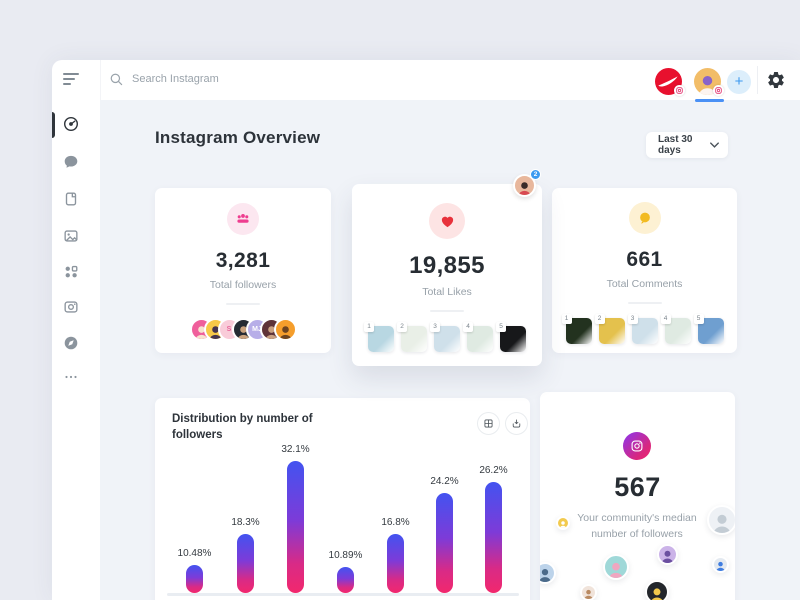  Describe the element at coordinates (343, 594) in the screenshot. I see `chart-baseline` at that location.